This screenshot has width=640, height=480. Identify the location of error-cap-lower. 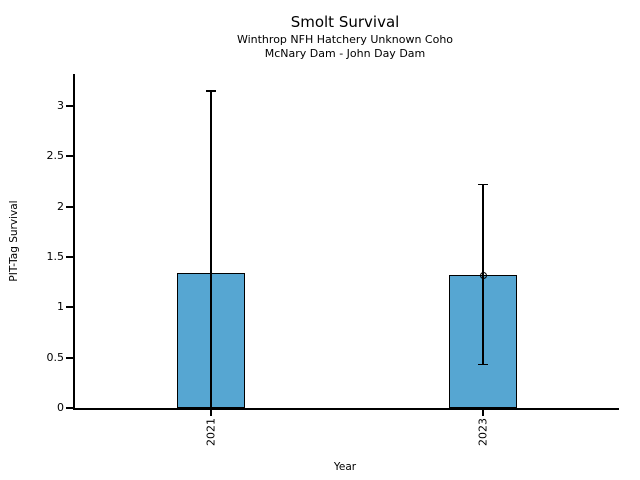
(483, 364).